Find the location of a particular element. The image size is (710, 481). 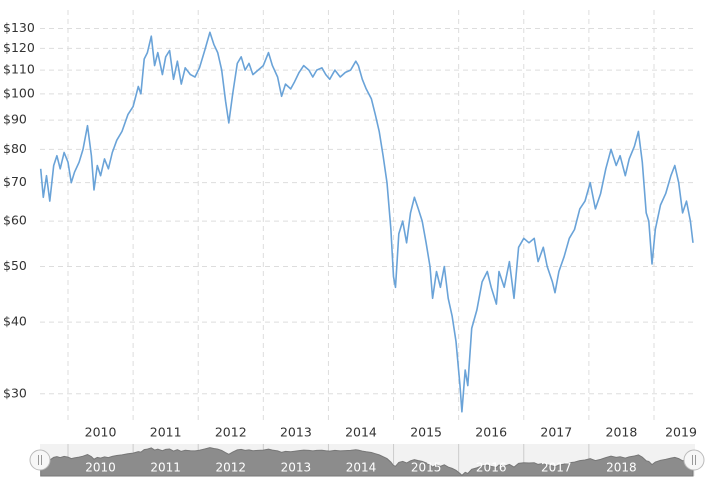

navigator-label: 2014 is located at coordinates (361, 468).